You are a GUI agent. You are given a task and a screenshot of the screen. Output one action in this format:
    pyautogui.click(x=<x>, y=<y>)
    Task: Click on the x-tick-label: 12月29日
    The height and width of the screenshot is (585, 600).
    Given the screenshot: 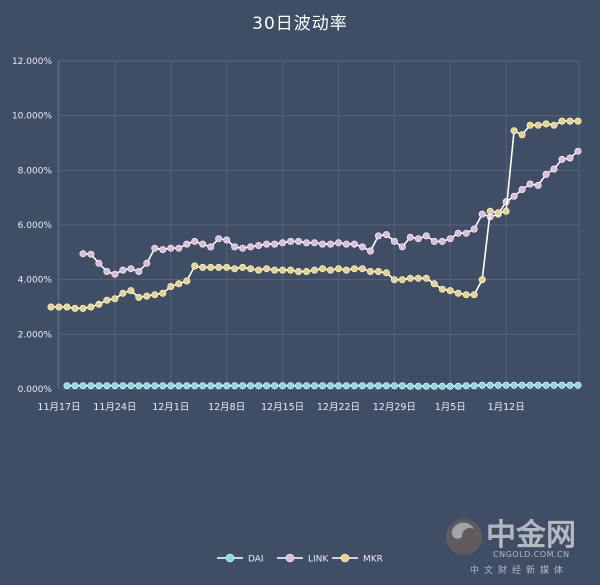 What is the action you would take?
    pyautogui.click(x=394, y=407)
    